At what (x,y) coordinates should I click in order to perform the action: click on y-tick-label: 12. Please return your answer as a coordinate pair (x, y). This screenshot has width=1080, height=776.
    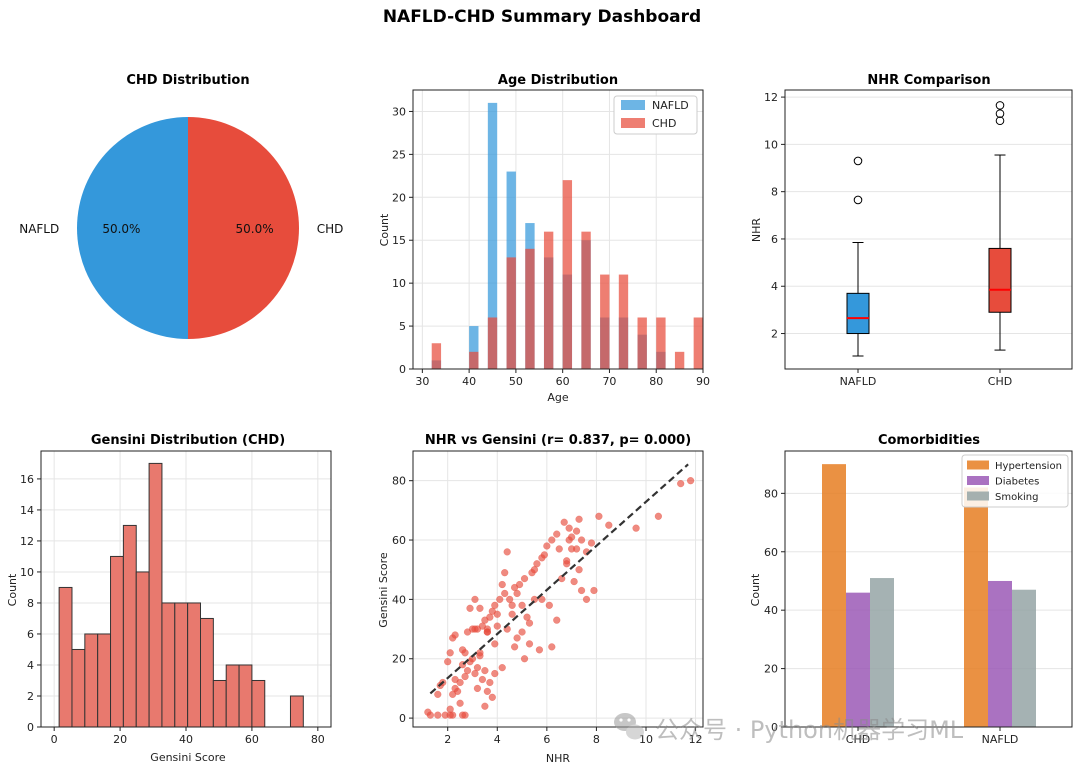
    Looking at the image, I should click on (27, 541).